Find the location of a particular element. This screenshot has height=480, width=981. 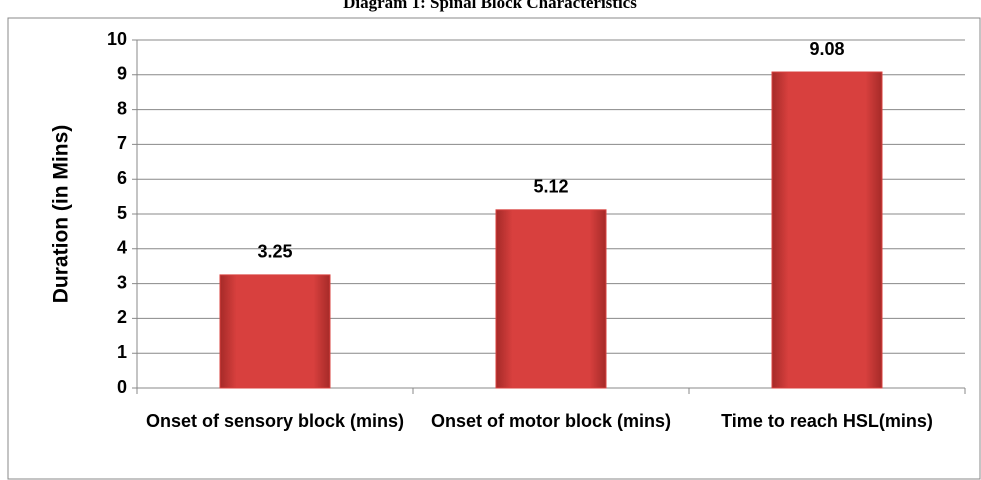

y-tick-label: 2 is located at coordinates (122, 317).